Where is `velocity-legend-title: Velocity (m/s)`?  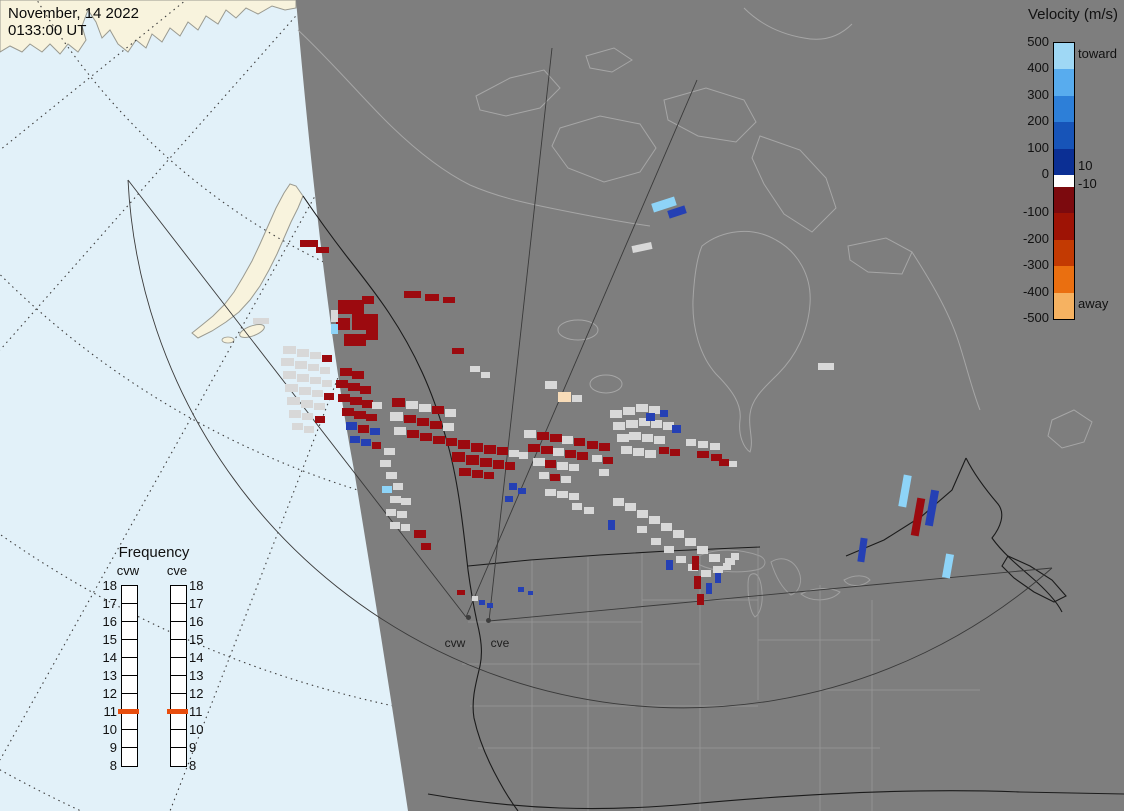 velocity-legend-title: Velocity (m/s) is located at coordinates (1072, 14).